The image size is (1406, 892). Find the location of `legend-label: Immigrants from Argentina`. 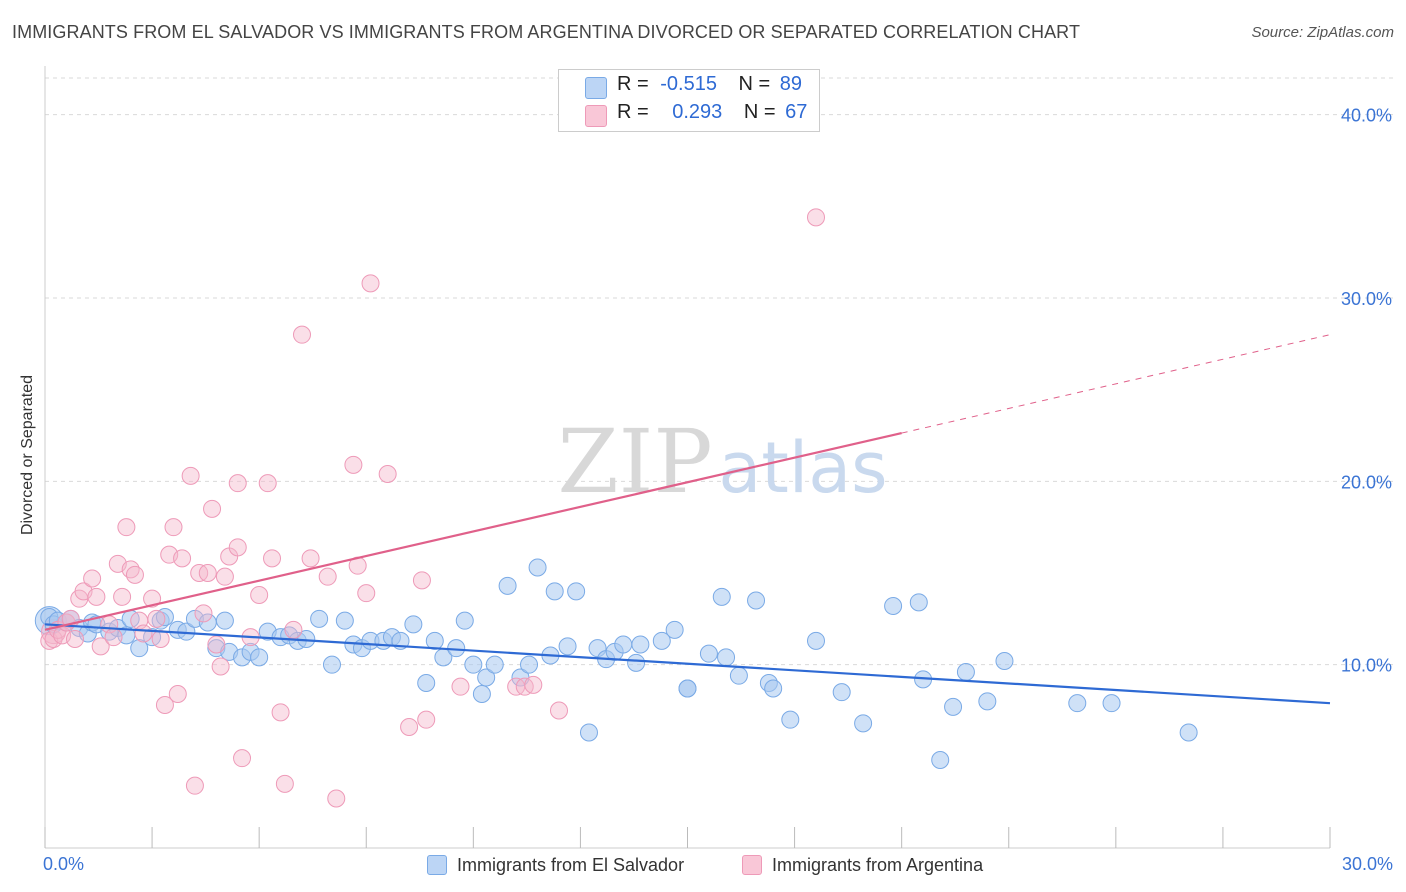

legend-label: Immigrants from Argentina is located at coordinates (878, 864).